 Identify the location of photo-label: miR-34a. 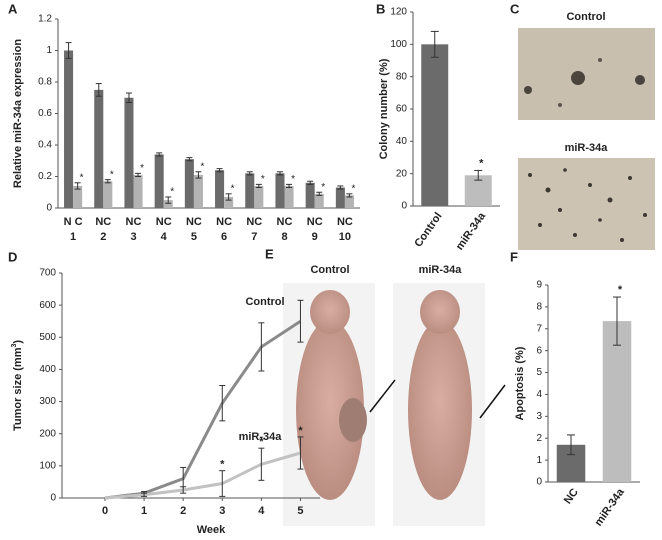
(441, 270).